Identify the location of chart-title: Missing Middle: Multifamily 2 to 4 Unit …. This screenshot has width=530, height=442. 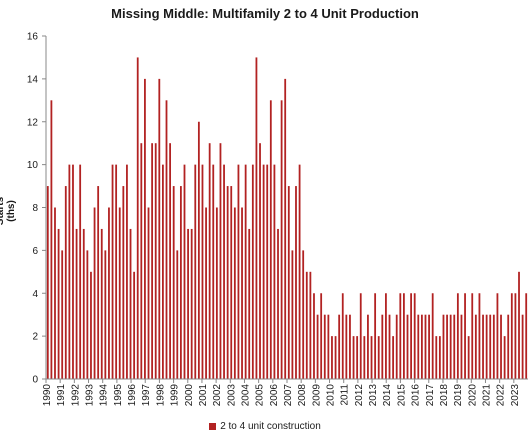
(265, 13).